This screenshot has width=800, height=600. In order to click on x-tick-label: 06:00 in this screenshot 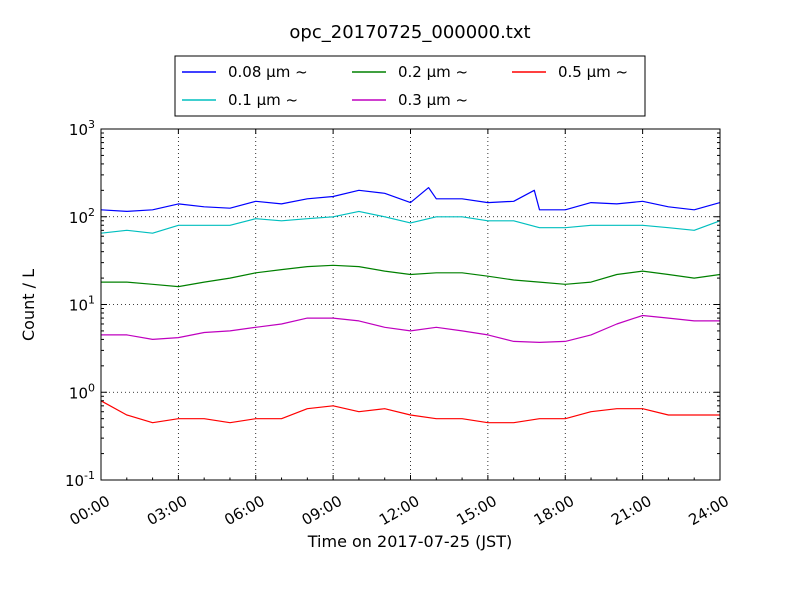, I will do `click(244, 510)`.